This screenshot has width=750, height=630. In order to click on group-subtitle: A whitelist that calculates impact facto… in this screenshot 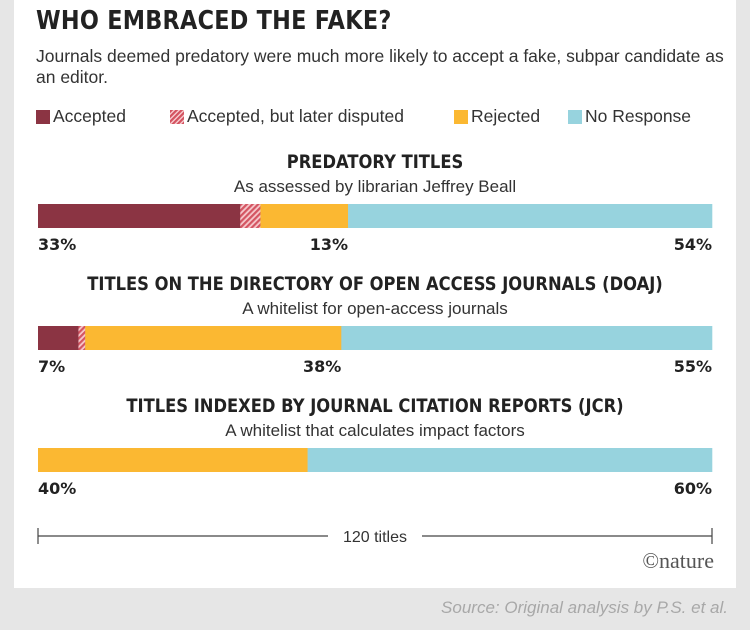, I will do `click(375, 430)`.